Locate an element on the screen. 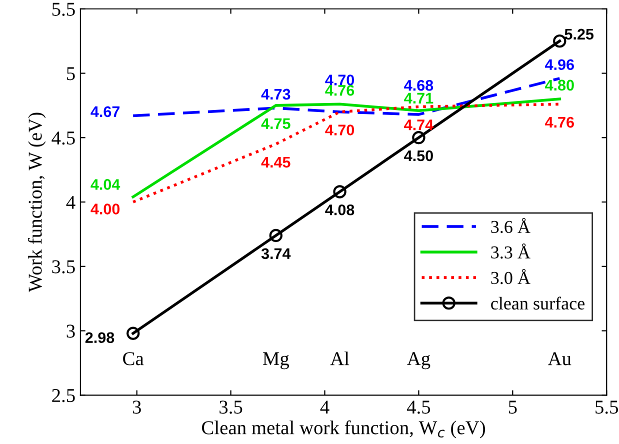 The width and height of the screenshot is (619, 444). data-label: 4.71 is located at coordinates (419, 98).